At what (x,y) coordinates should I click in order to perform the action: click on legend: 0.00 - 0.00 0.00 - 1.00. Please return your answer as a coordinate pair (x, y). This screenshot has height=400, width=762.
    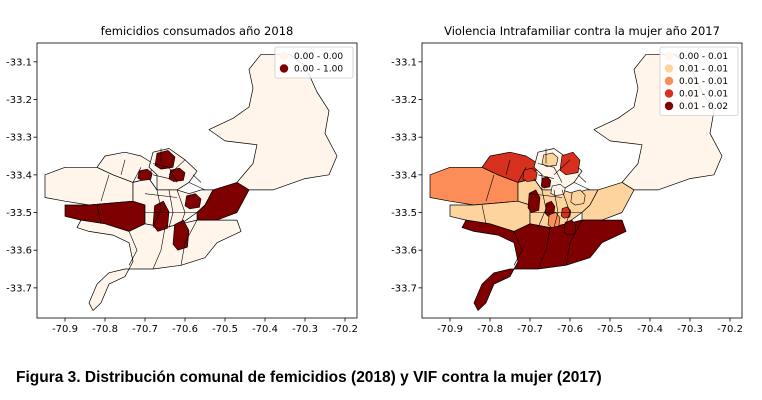
    Looking at the image, I should click on (314, 62).